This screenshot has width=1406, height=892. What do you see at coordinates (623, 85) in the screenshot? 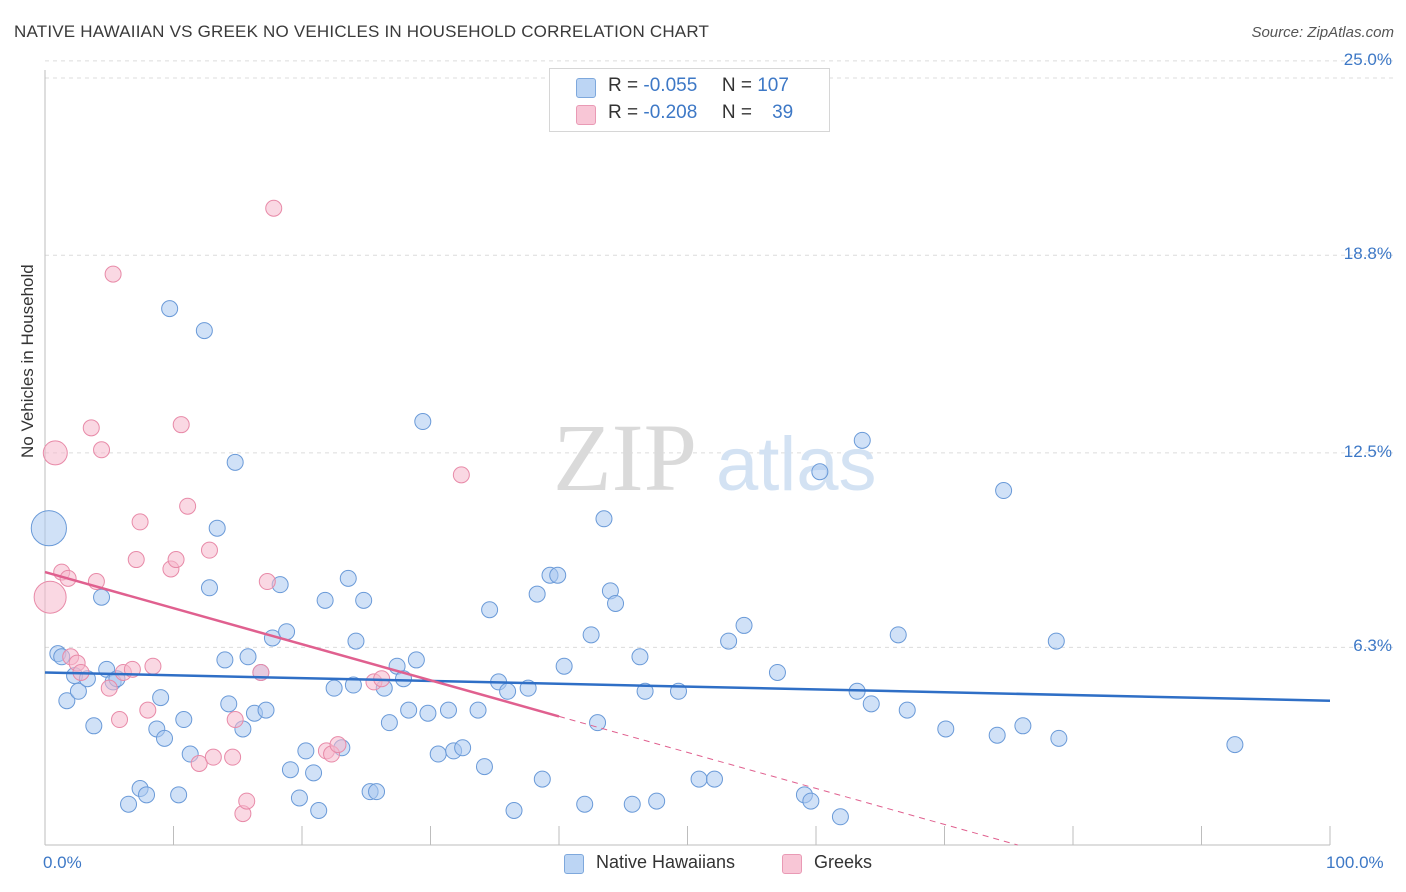
I see `r-label-native: R =` at bounding box center [623, 85].